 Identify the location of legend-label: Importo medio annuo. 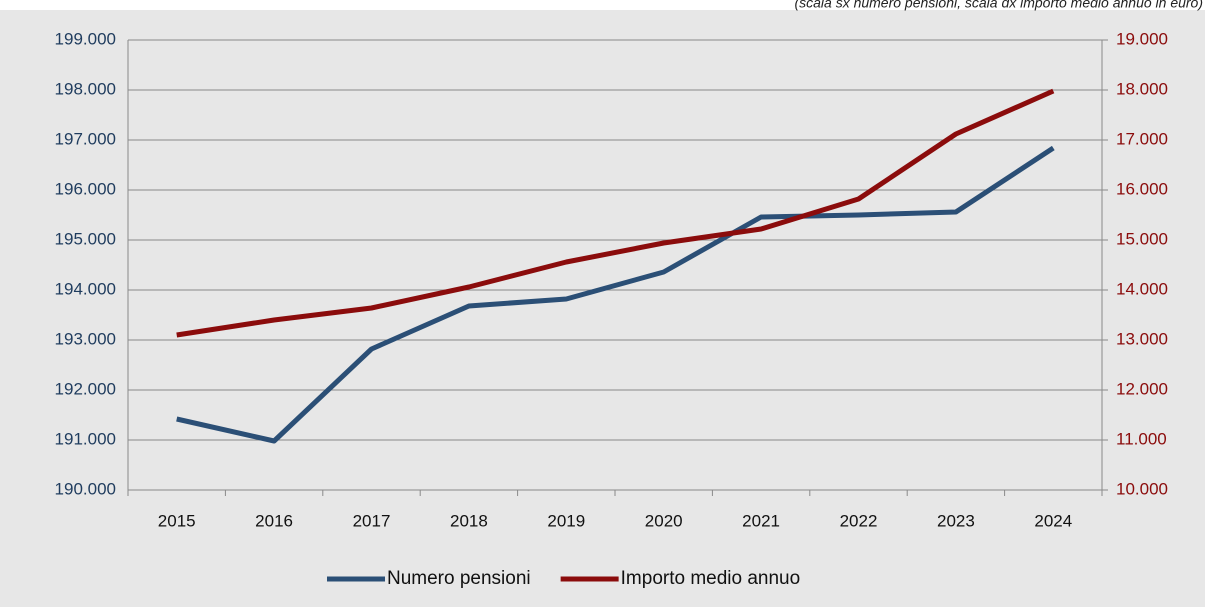
(711, 578).